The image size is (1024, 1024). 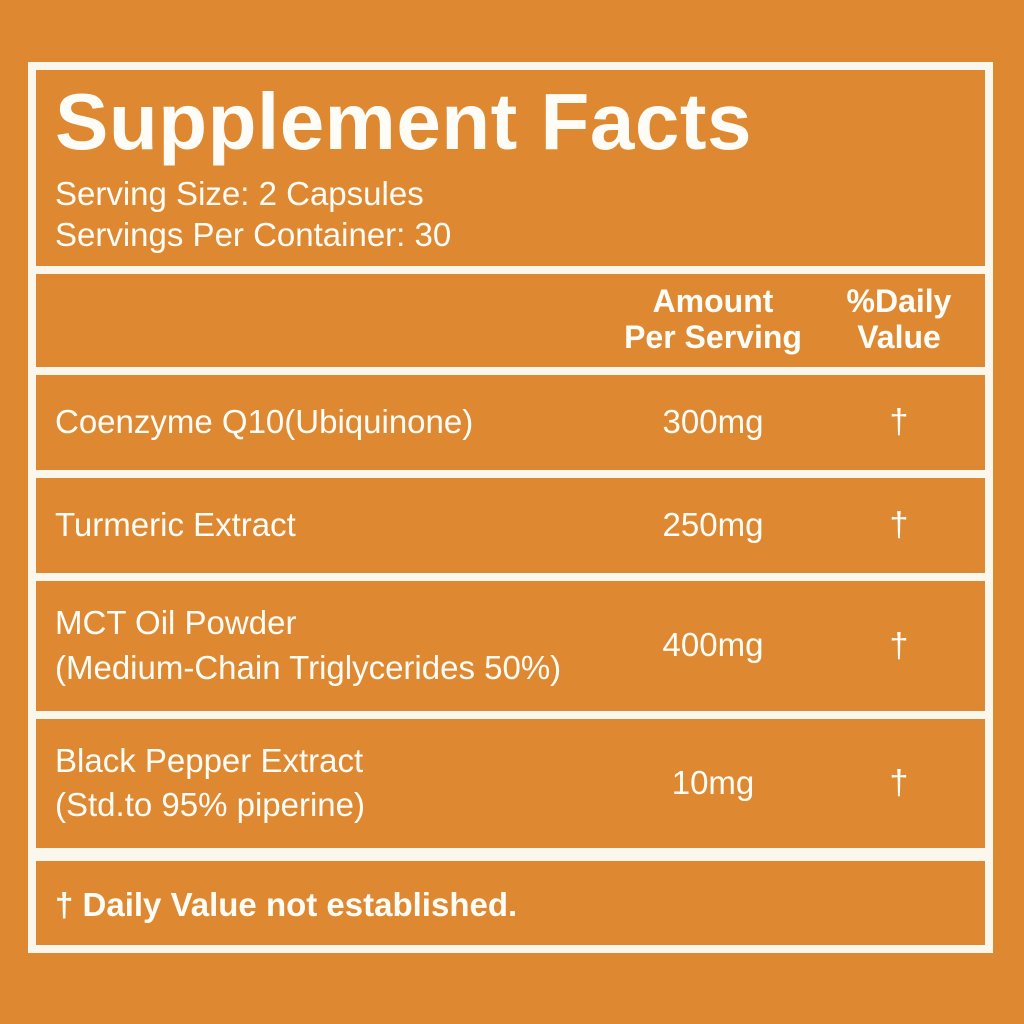 I want to click on ingredient-amount: 250mg, so click(x=713, y=524).